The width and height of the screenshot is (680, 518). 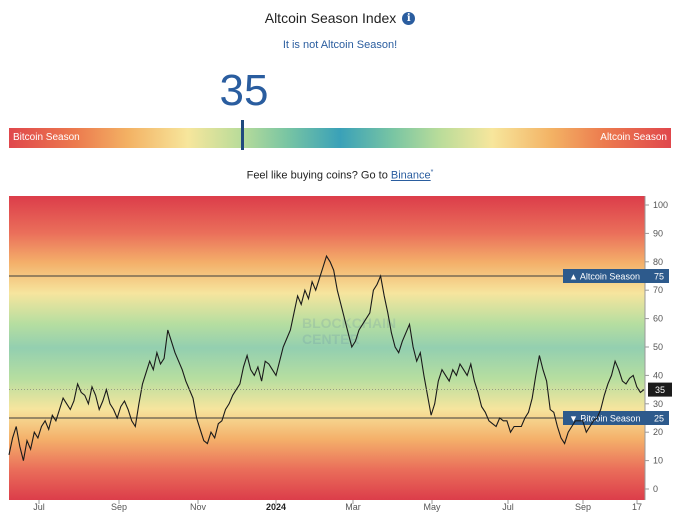 What do you see at coordinates (198, 507) in the screenshot?
I see `x-tick-label: Nov` at bounding box center [198, 507].